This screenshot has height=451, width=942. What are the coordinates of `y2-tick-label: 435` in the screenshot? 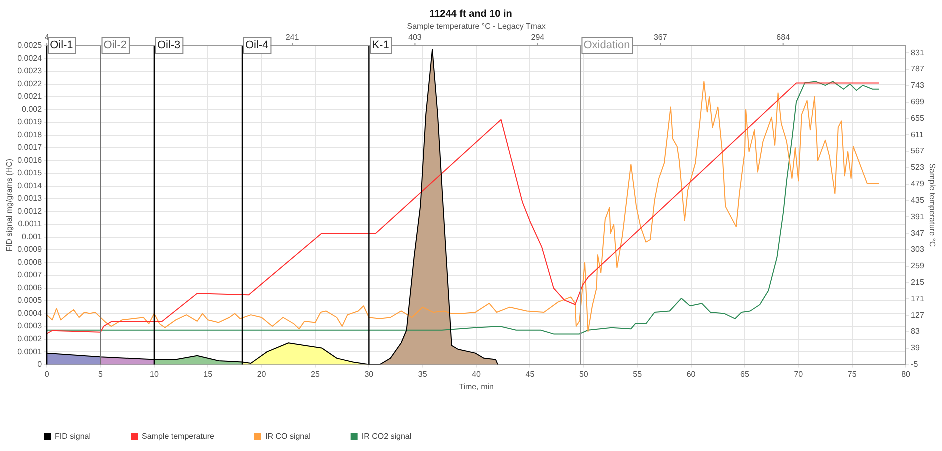 It's located at (918, 200).